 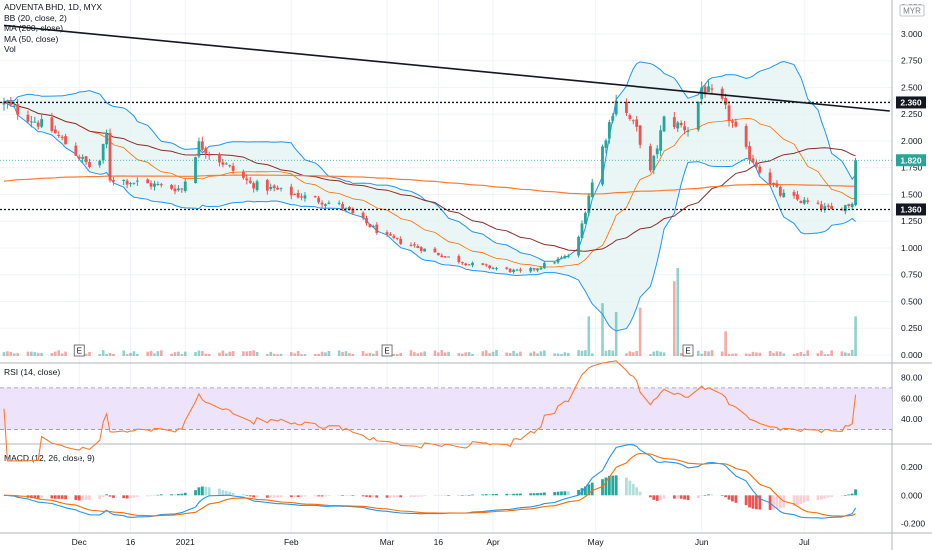 I want to click on time-axis: Dec 16 2021 Feb Mar 16 Apr May Jun Jul, so click(x=441, y=542).